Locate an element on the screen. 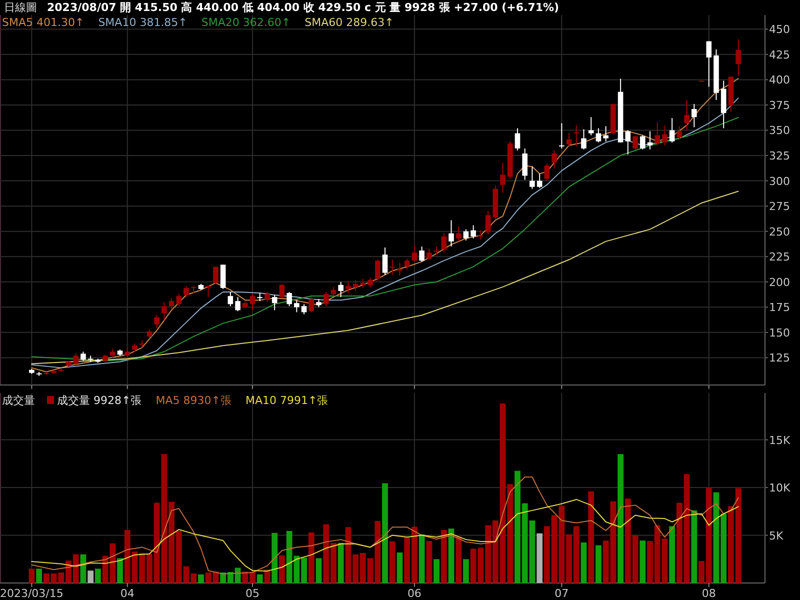 Image resolution: width=800 pixels, height=600 pixels. y-tick-label: 150 is located at coordinates (779, 333).